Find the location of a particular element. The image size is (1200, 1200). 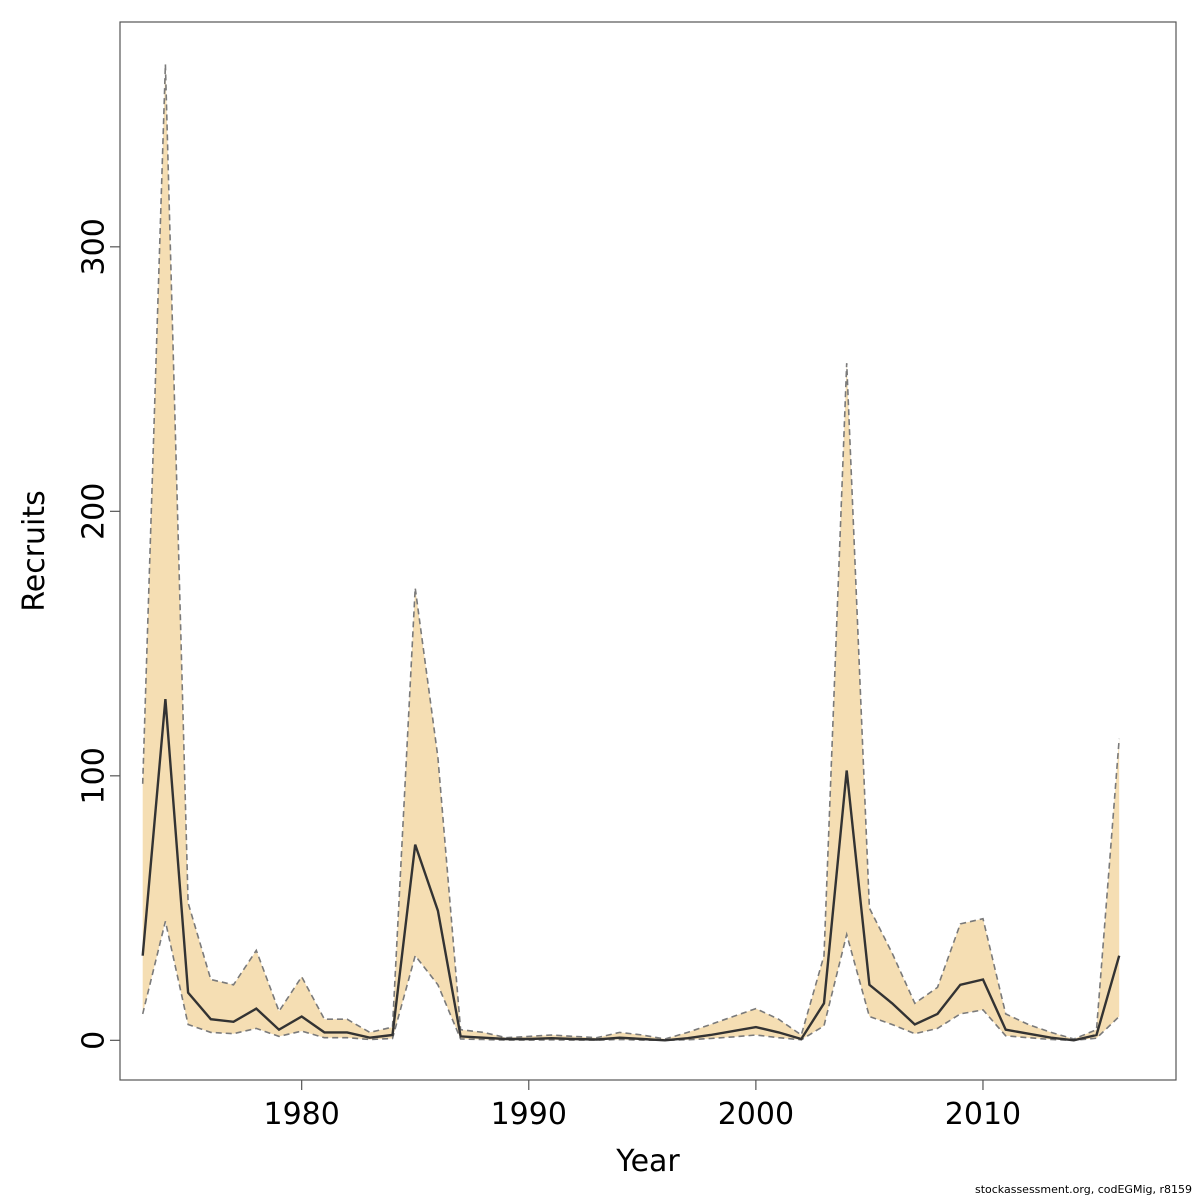

y-tick-label: 0 is located at coordinates (94, 1040).